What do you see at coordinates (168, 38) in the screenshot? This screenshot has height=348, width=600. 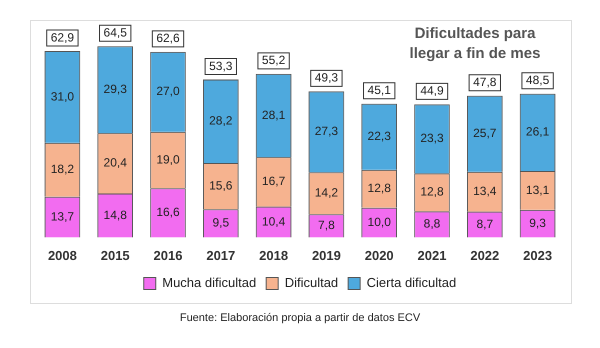 I see `total-label: 62,6` at bounding box center [168, 38].